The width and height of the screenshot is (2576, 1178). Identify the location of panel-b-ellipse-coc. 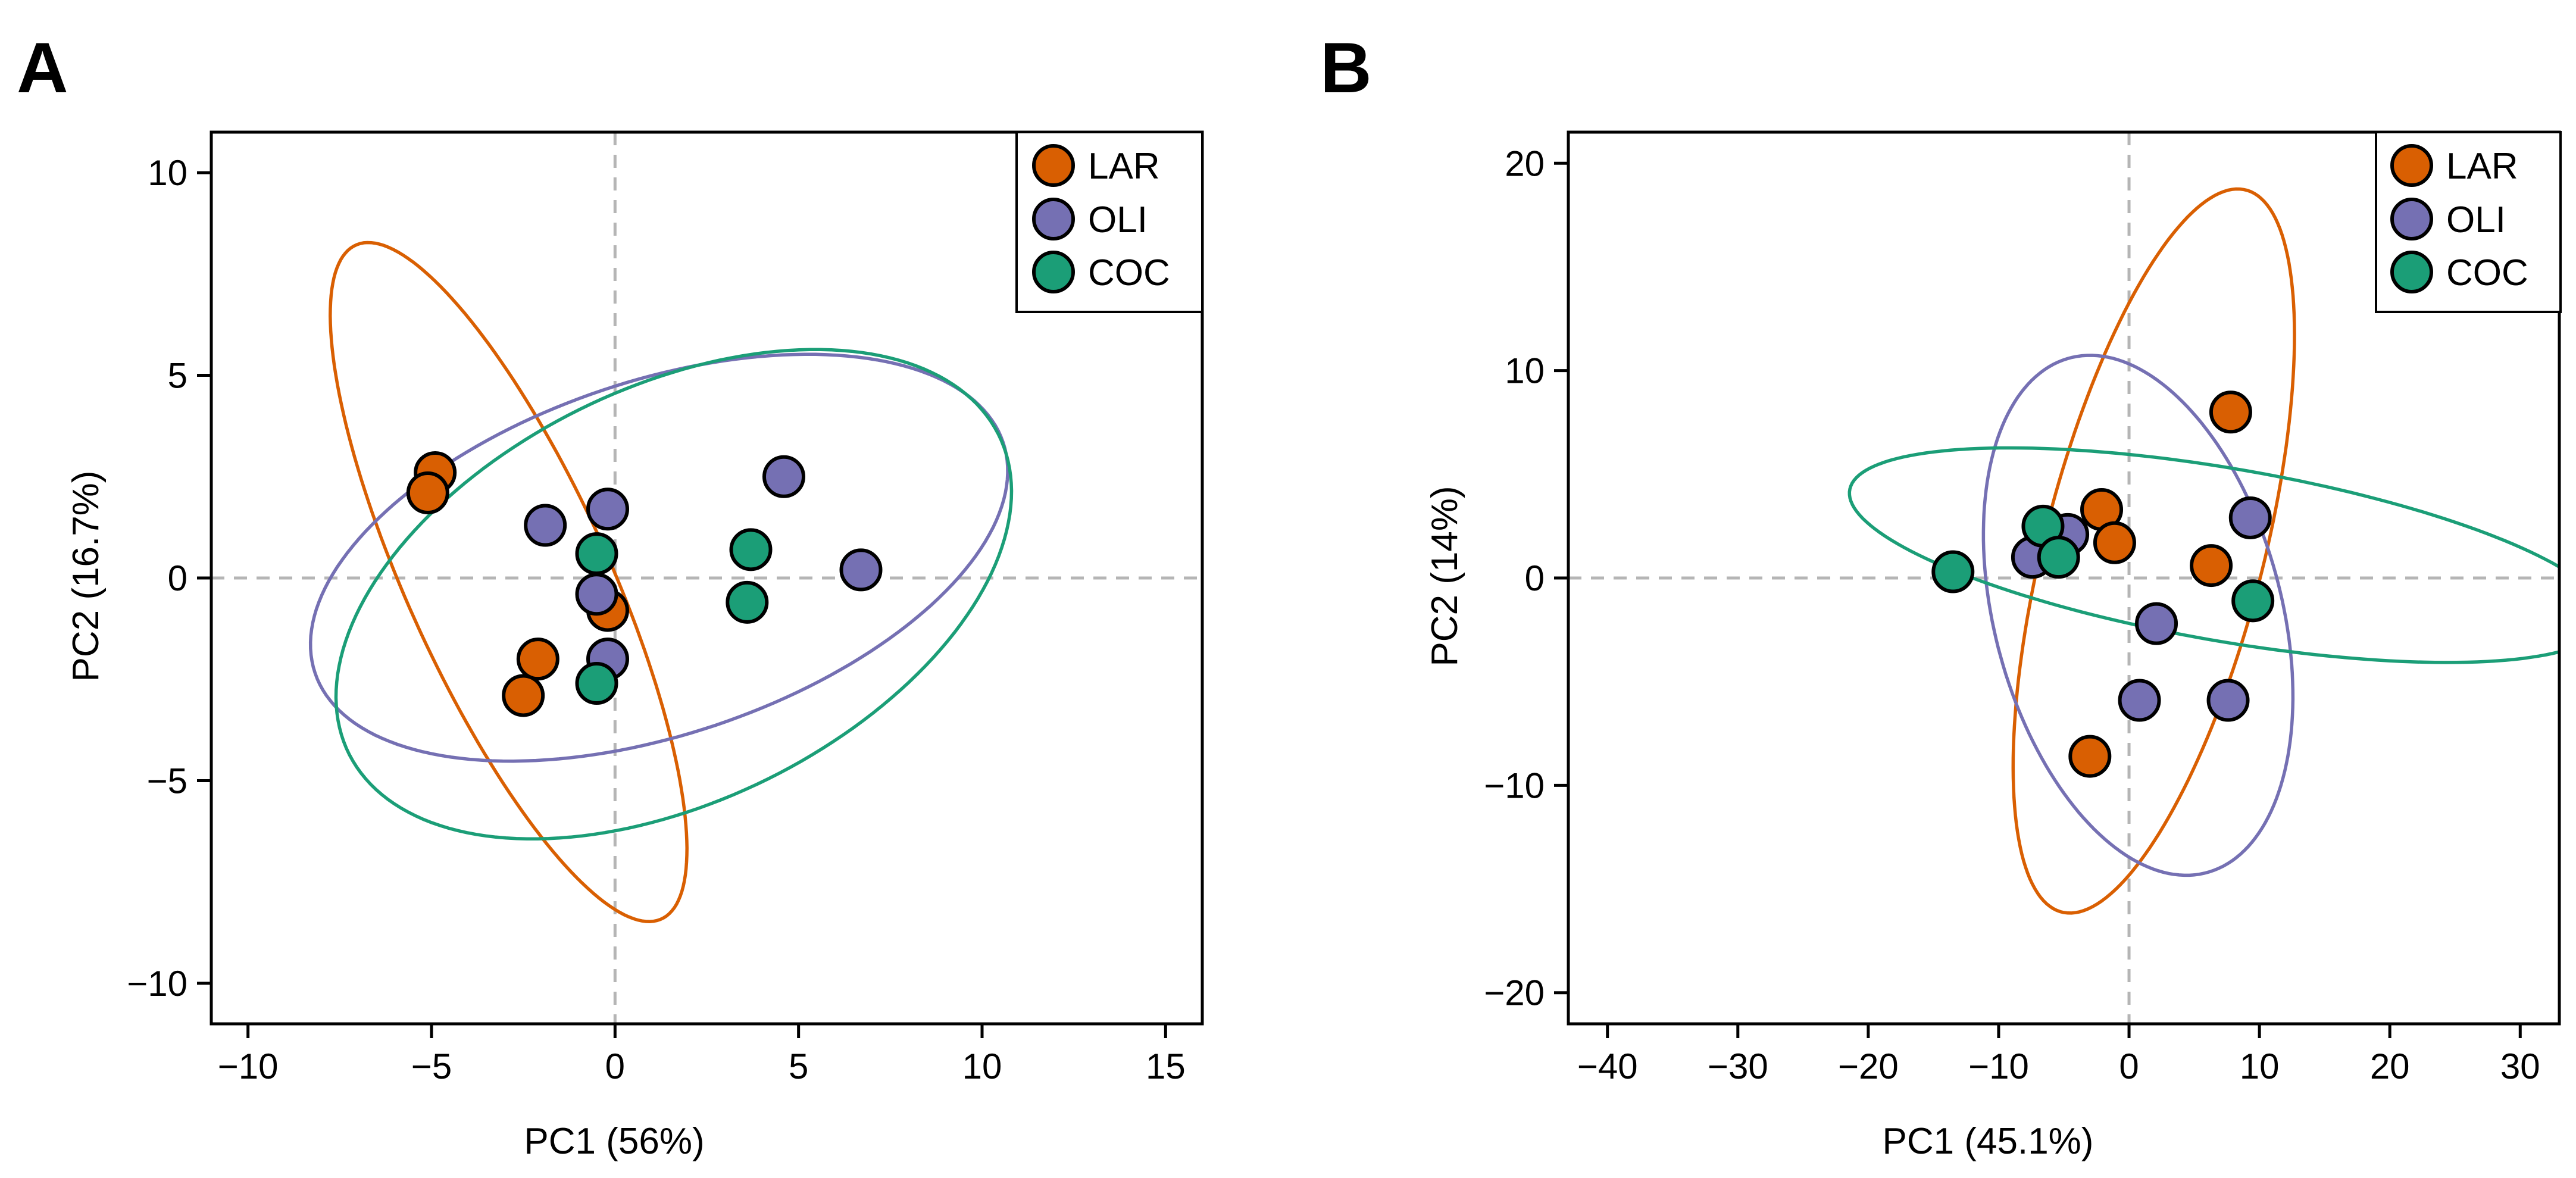
(2203, 555).